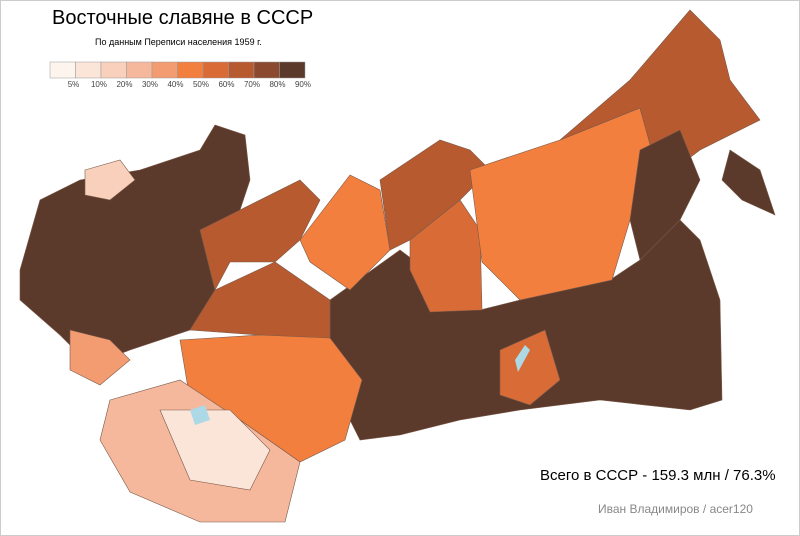  What do you see at coordinates (150, 84) in the screenshot?
I see `legend-label: 30%` at bounding box center [150, 84].